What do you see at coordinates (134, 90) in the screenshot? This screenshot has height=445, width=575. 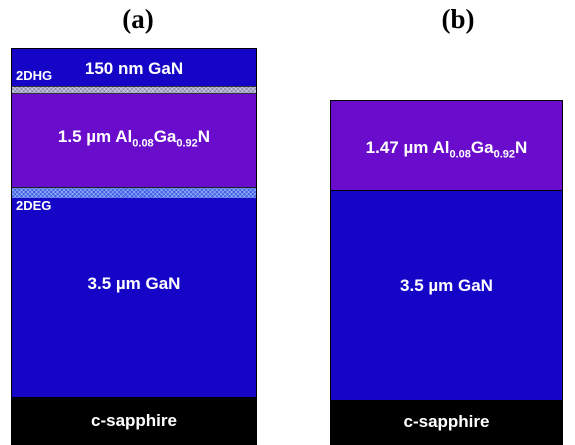 I see `2dhg-strip` at bounding box center [134, 90].